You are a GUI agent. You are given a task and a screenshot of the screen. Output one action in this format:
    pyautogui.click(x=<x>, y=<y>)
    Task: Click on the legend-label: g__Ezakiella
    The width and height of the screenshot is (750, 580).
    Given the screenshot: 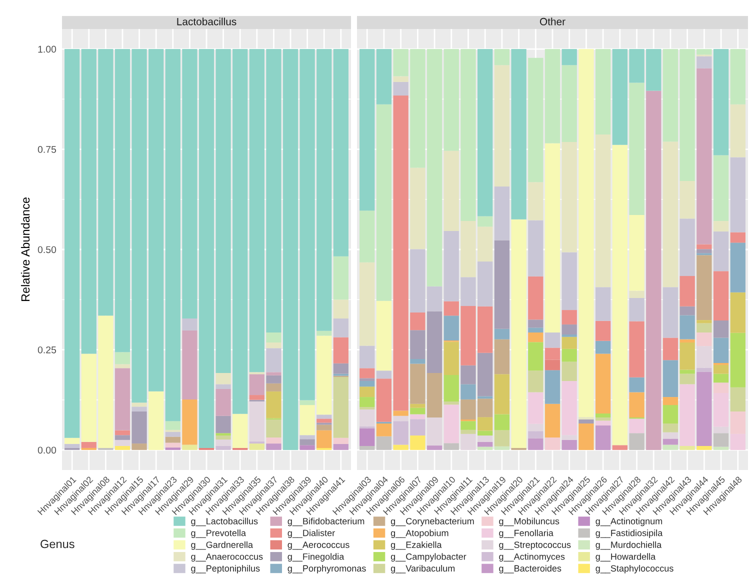 What is the action you would take?
    pyautogui.click(x=416, y=545)
    